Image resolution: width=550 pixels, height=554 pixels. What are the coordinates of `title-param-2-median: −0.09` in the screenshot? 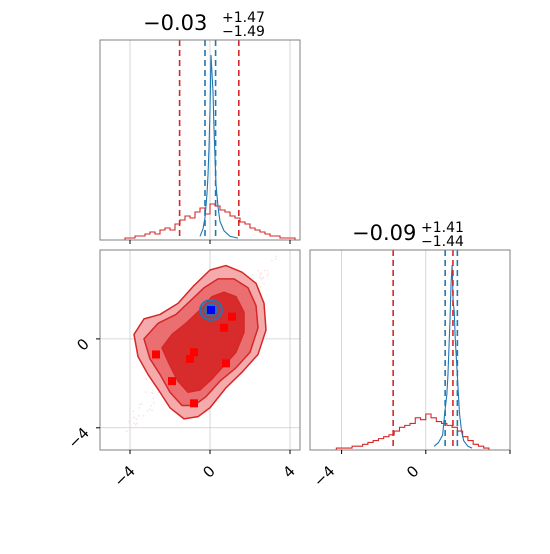 It's located at (384, 233).